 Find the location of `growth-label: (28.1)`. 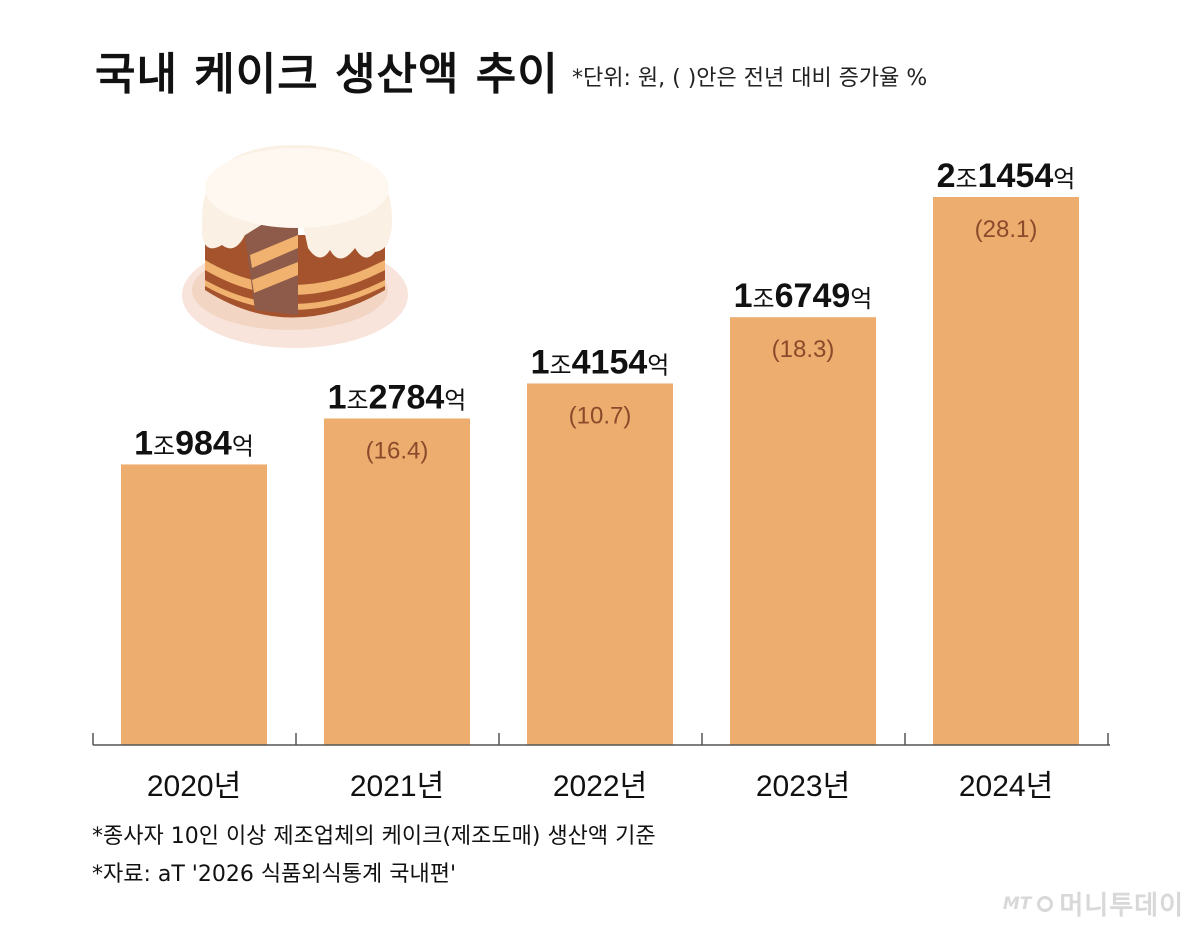

growth-label: (28.1) is located at coordinates (1006, 229).